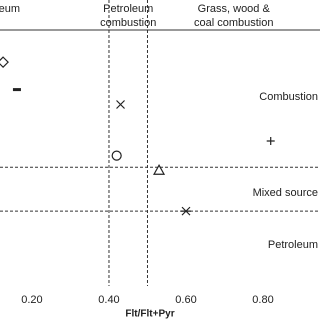 The width and height of the screenshot is (320, 320). I want to click on x-tick-label: 0.80, so click(262, 300).